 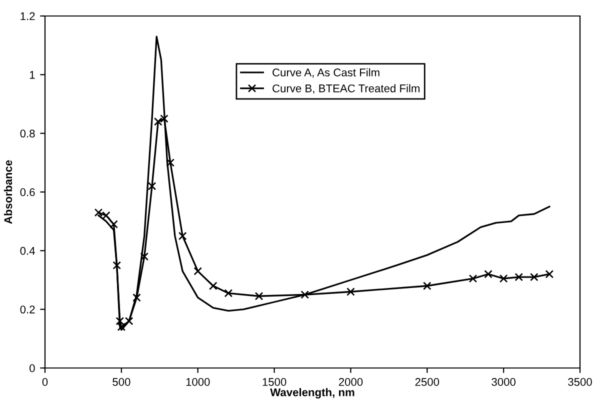 I want to click on x-tick-label: 0, so click(x=45, y=382).